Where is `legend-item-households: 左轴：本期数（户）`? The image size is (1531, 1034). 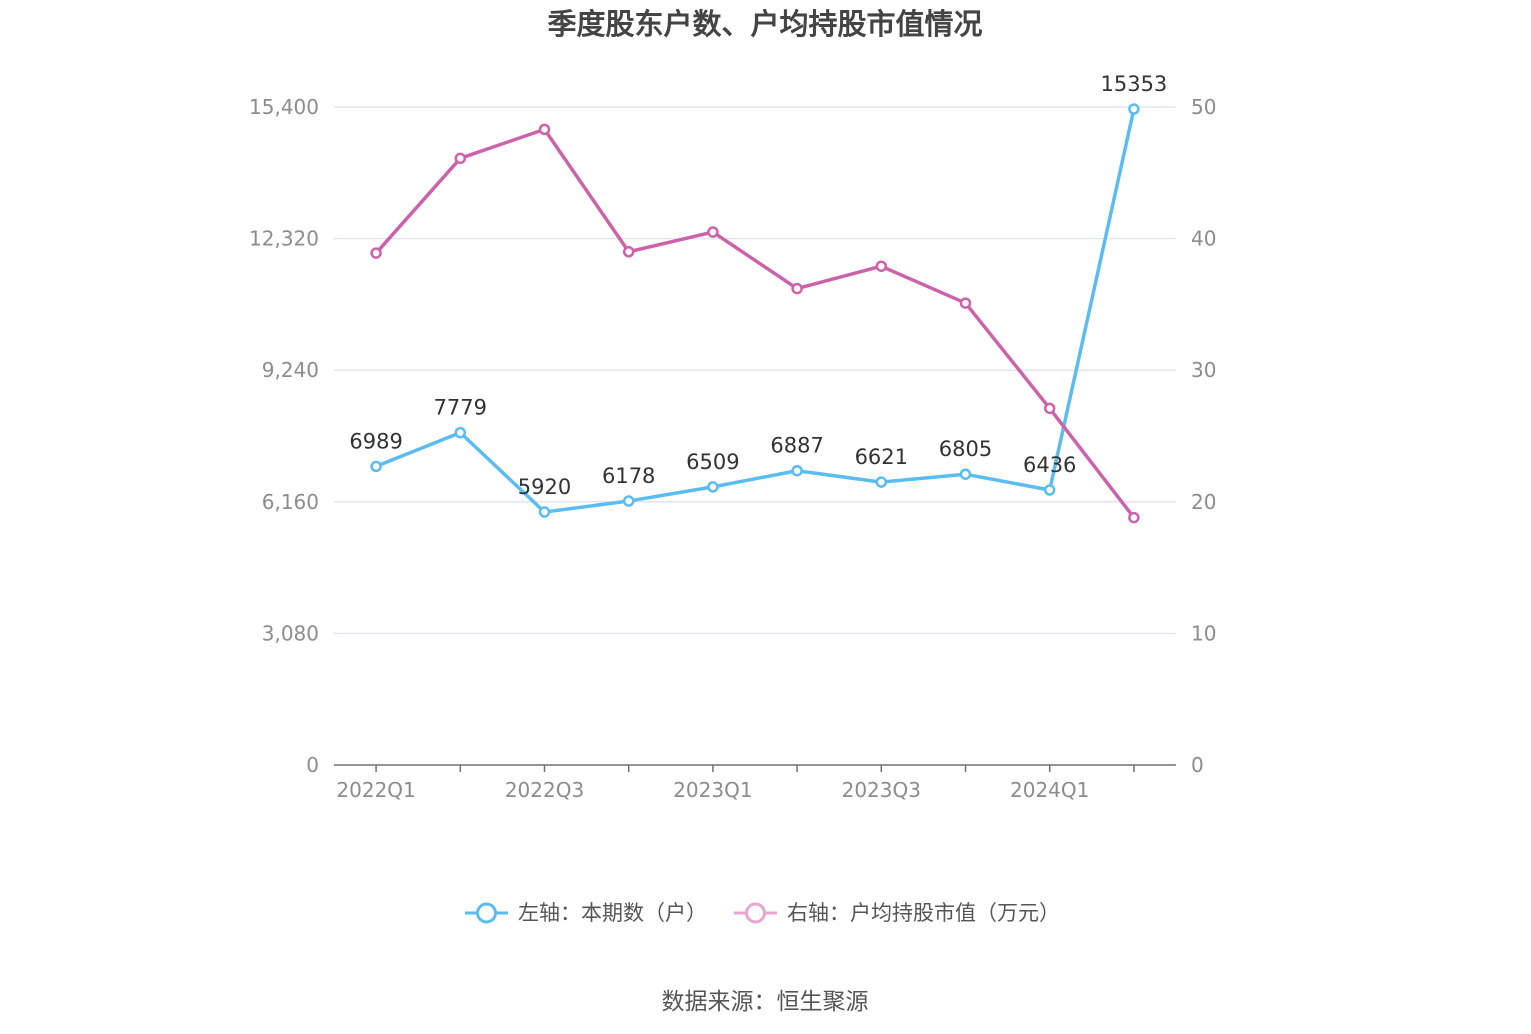 legend-item-households: 左轴：本期数（户） is located at coordinates (586, 913).